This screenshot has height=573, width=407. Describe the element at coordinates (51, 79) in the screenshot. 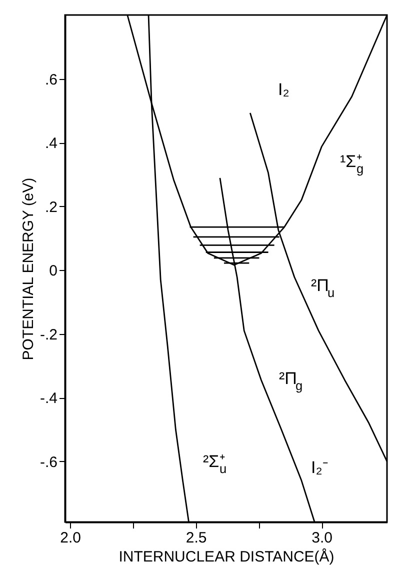

I see `y-tick-label: .6` at that location.